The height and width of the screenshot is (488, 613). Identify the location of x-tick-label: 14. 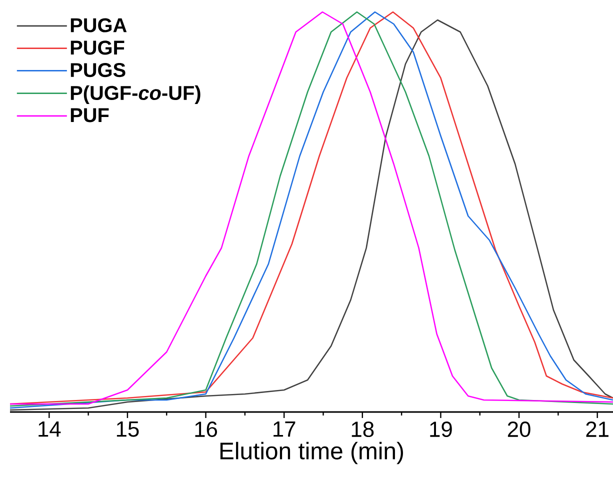
(49, 429).